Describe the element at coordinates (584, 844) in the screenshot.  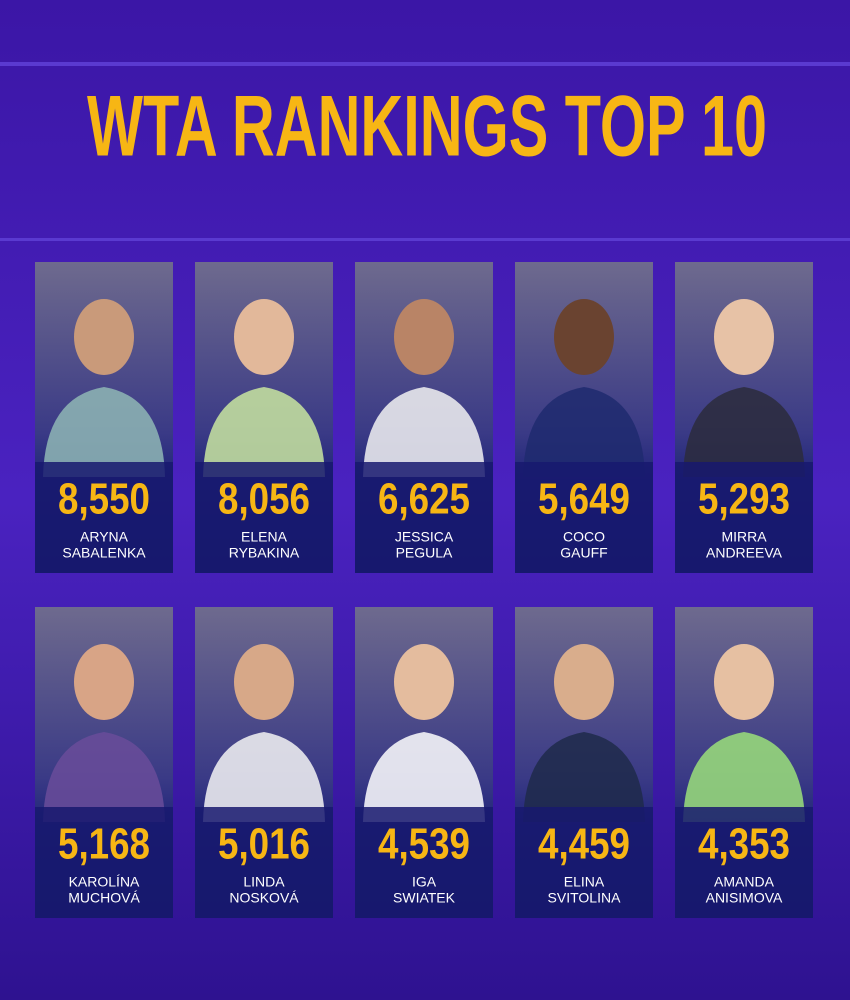
I see `points: 4,459` at that location.